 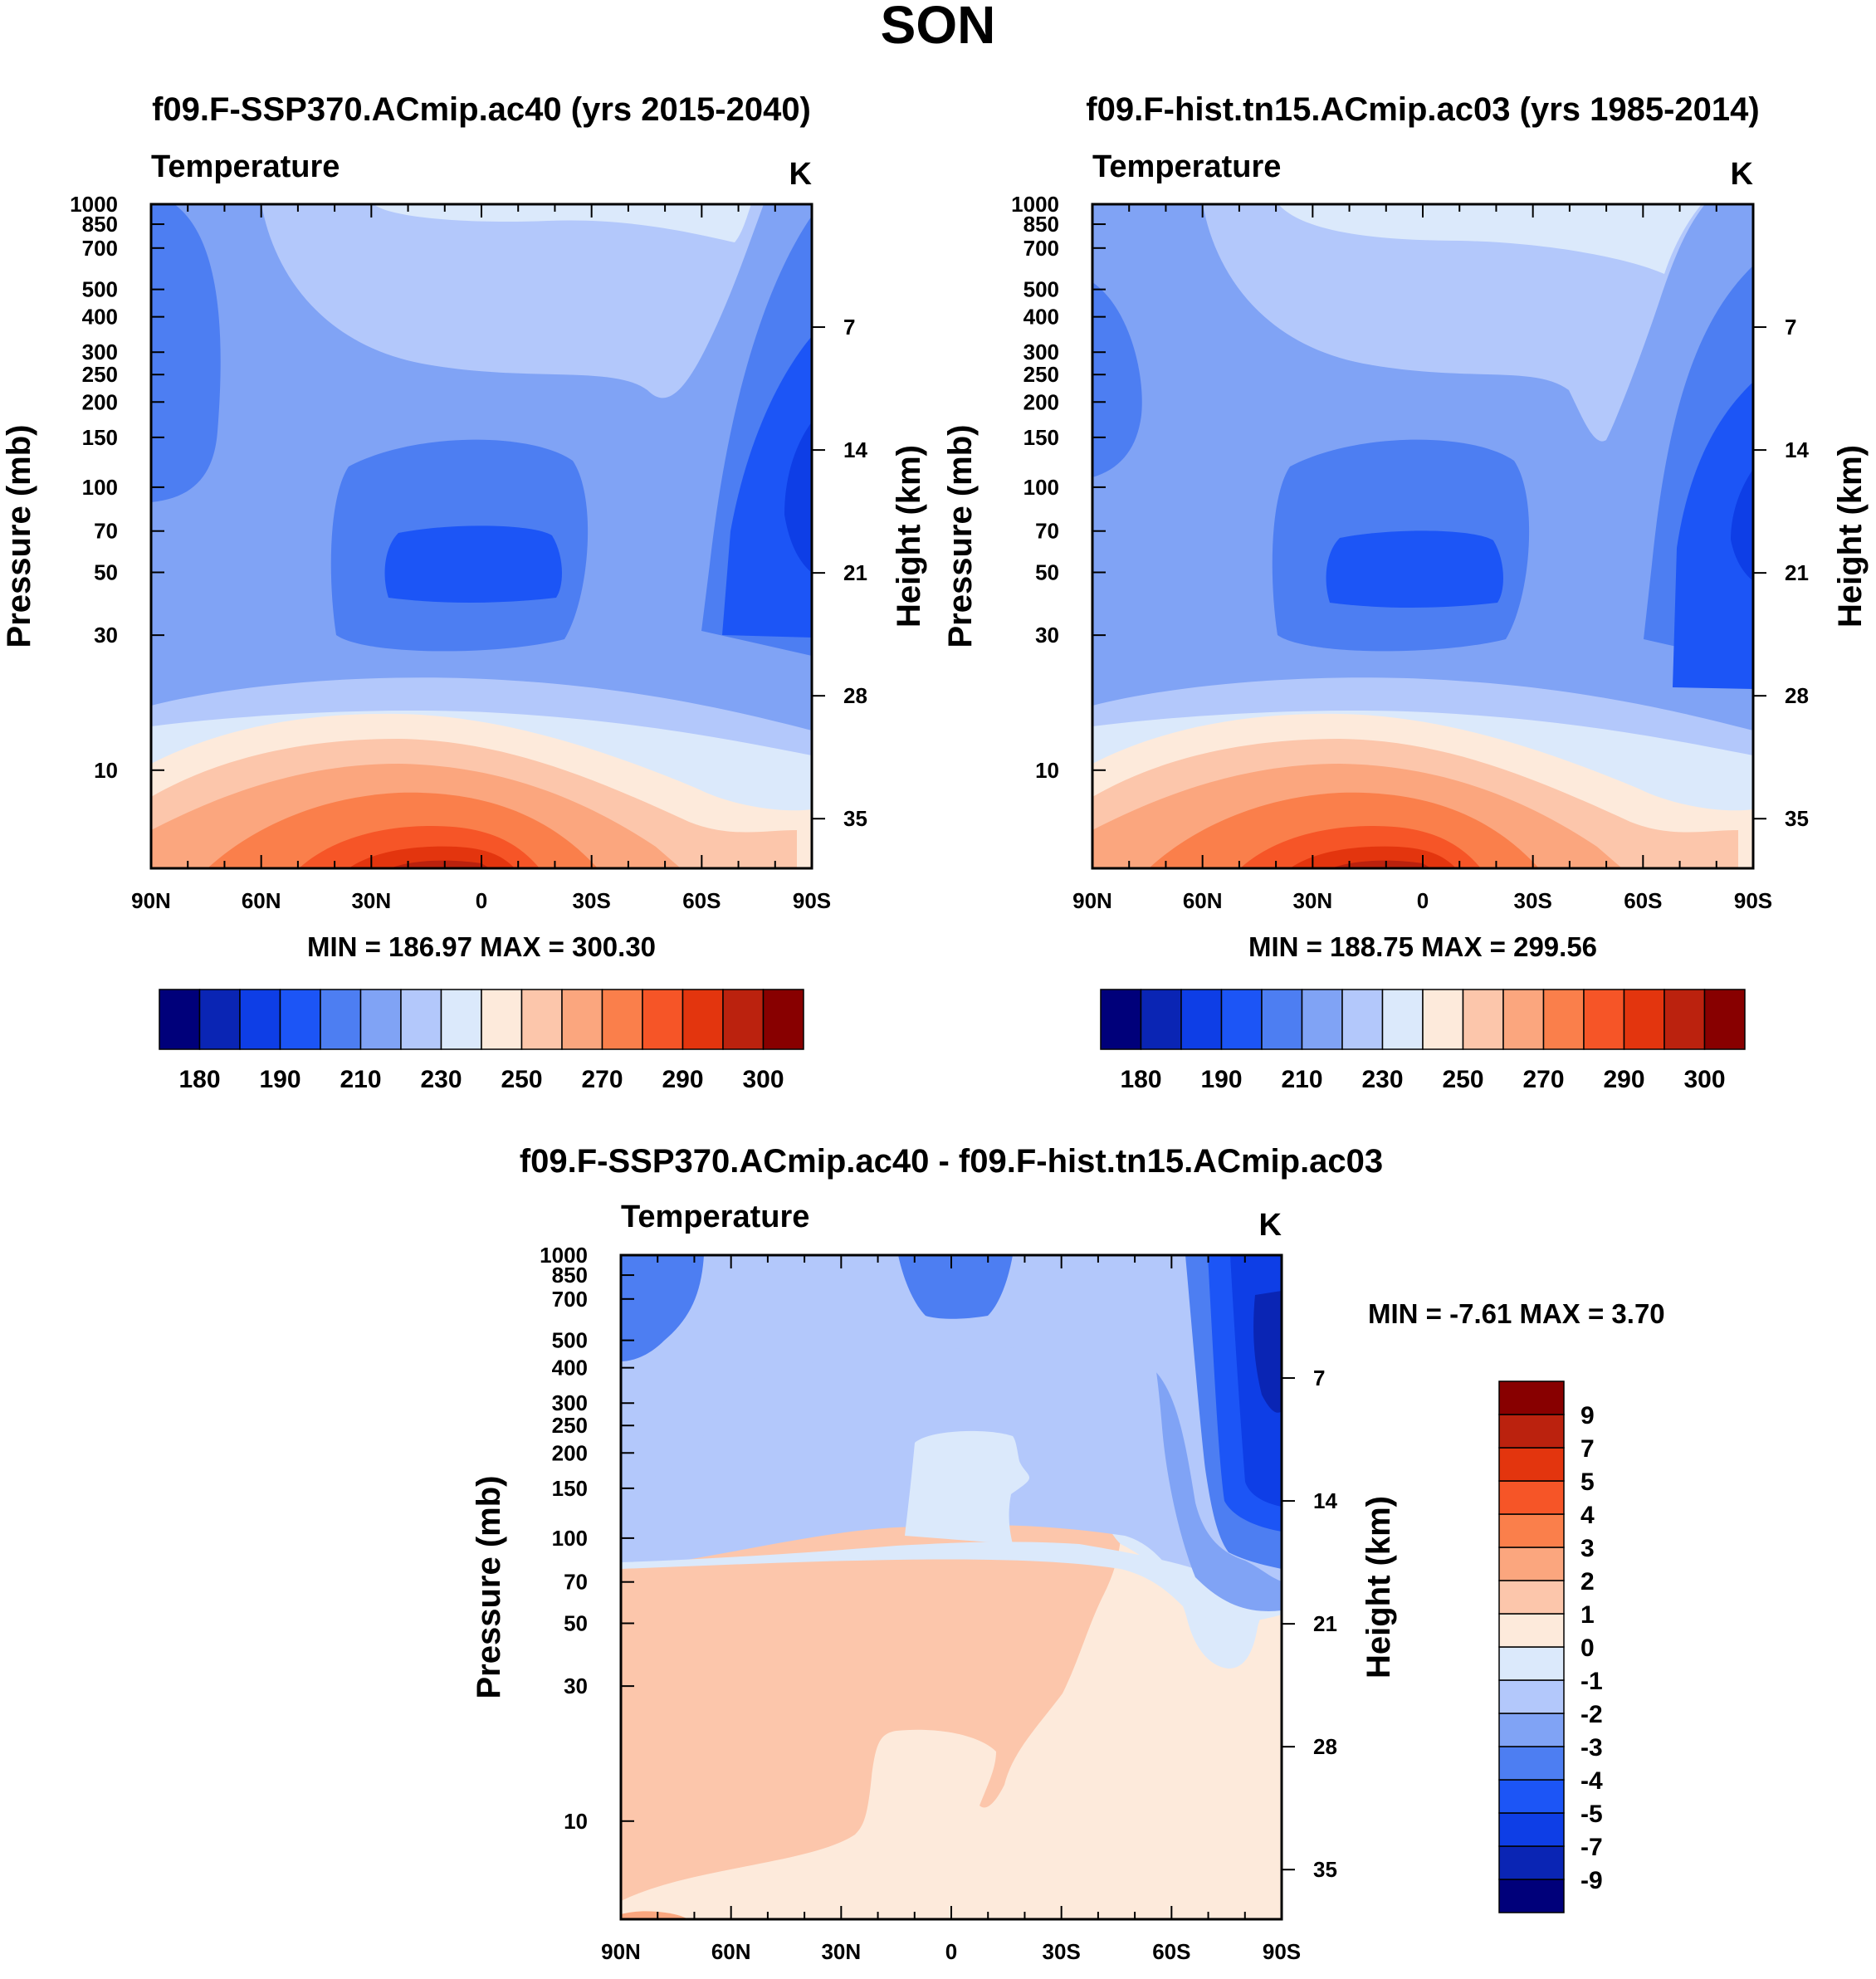 What do you see at coordinates (1592, 1781) in the screenshot?
I see `colorbar-label: -4` at bounding box center [1592, 1781].